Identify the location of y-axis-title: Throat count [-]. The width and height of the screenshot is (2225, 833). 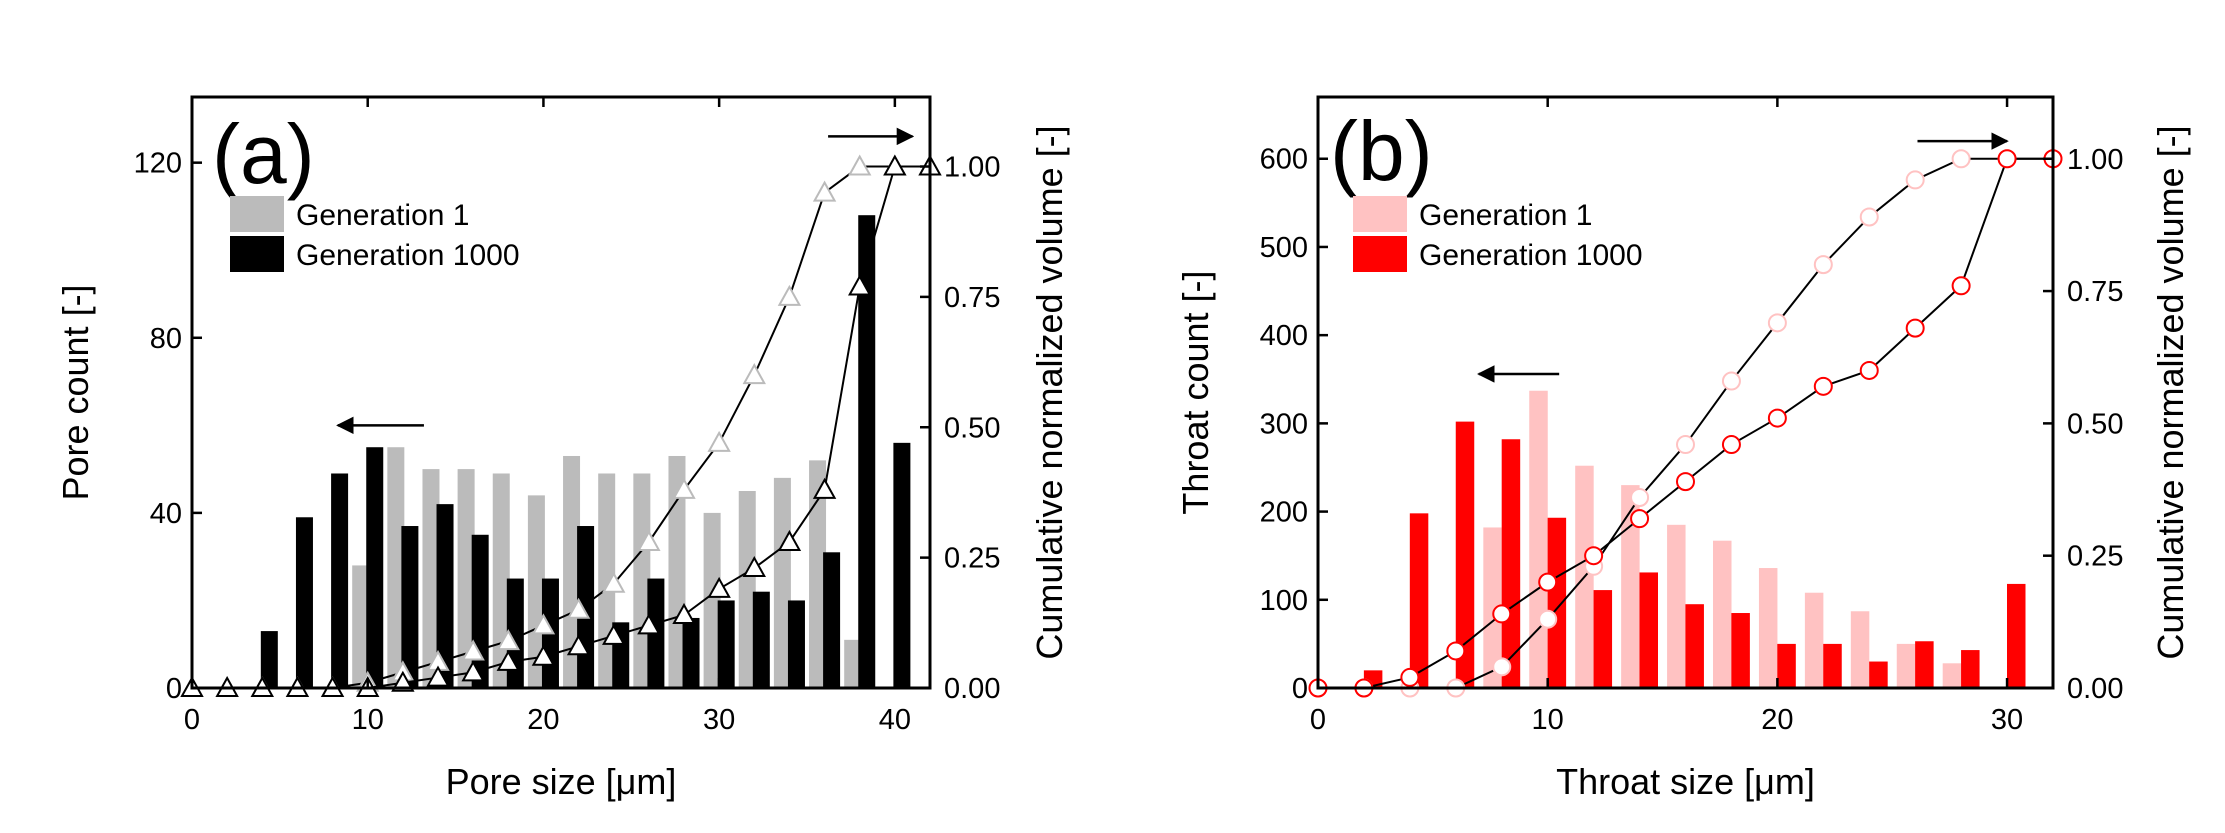
(1195, 392).